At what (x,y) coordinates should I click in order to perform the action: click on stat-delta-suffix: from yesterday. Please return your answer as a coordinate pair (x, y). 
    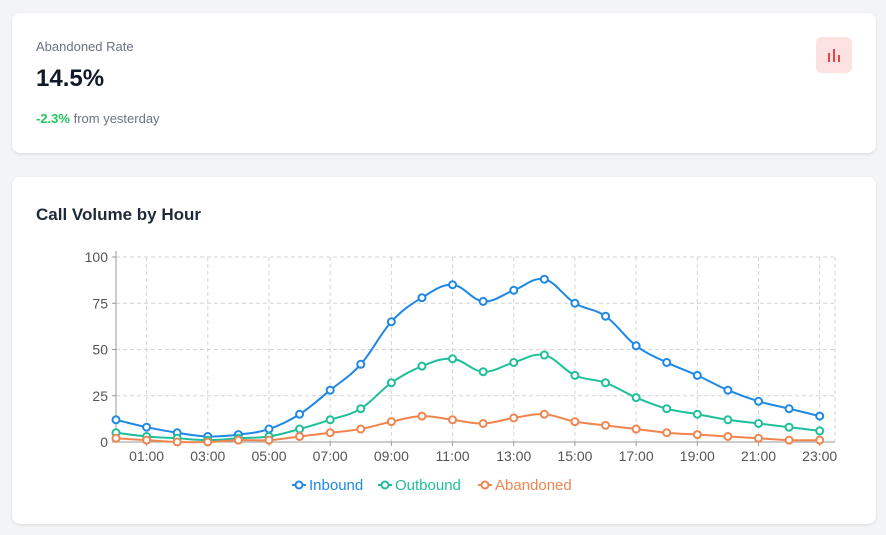
    Looking at the image, I should click on (114, 118).